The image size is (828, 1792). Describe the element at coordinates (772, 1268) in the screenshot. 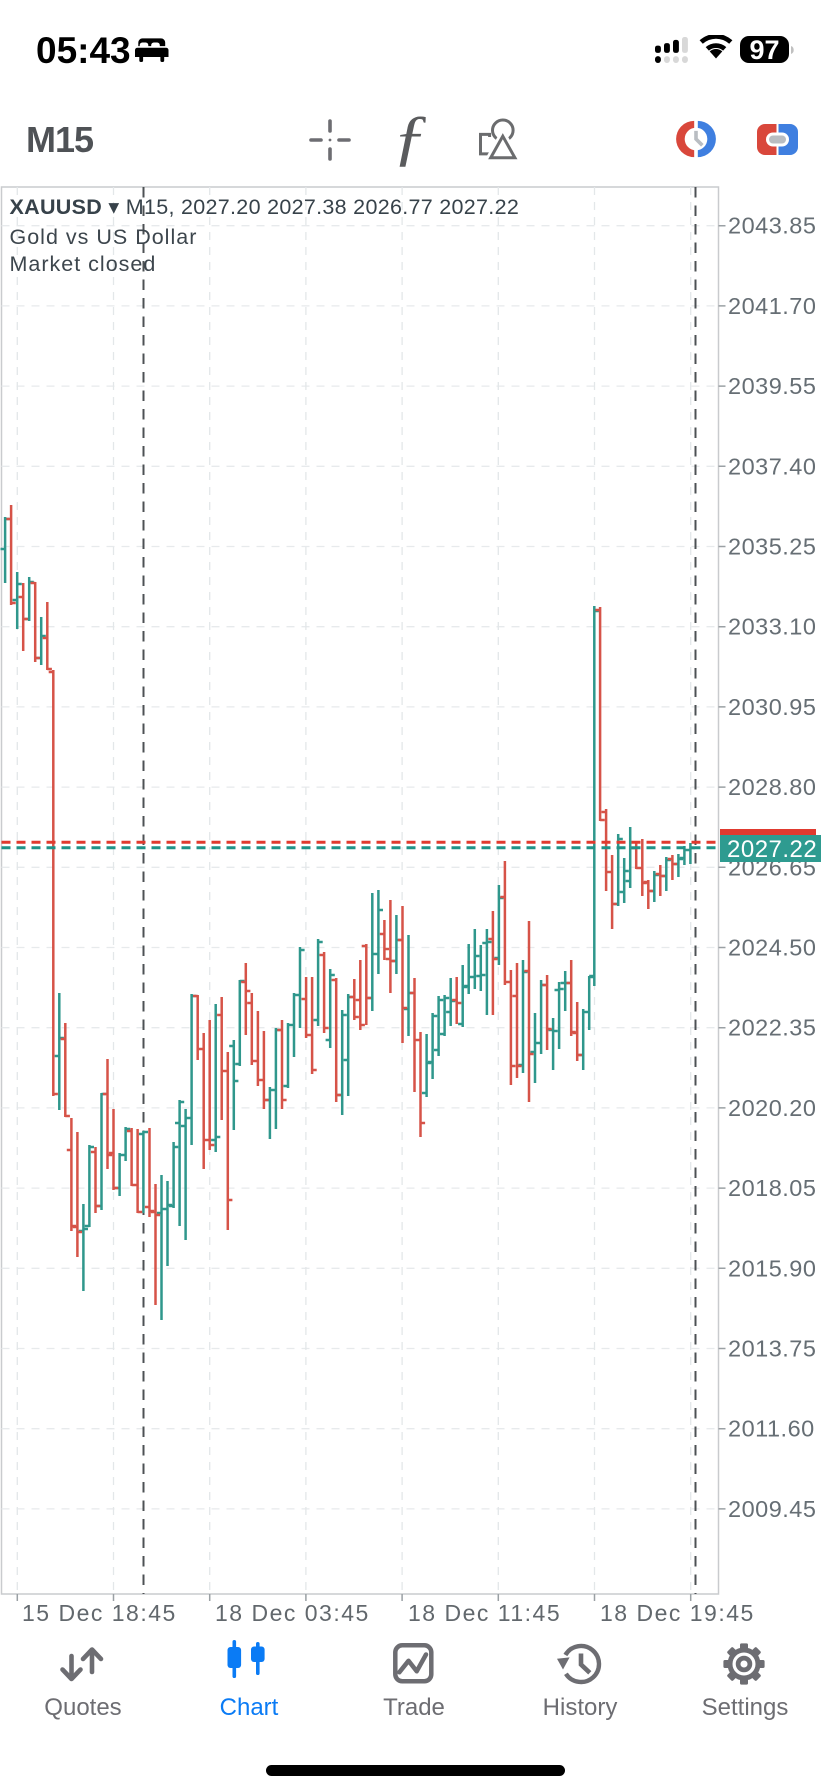

I see `svg-text: 2015.90` at that location.